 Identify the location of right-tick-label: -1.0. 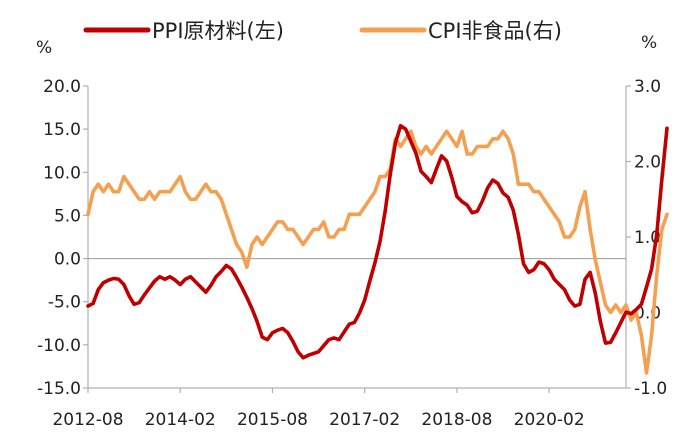
(650, 389).